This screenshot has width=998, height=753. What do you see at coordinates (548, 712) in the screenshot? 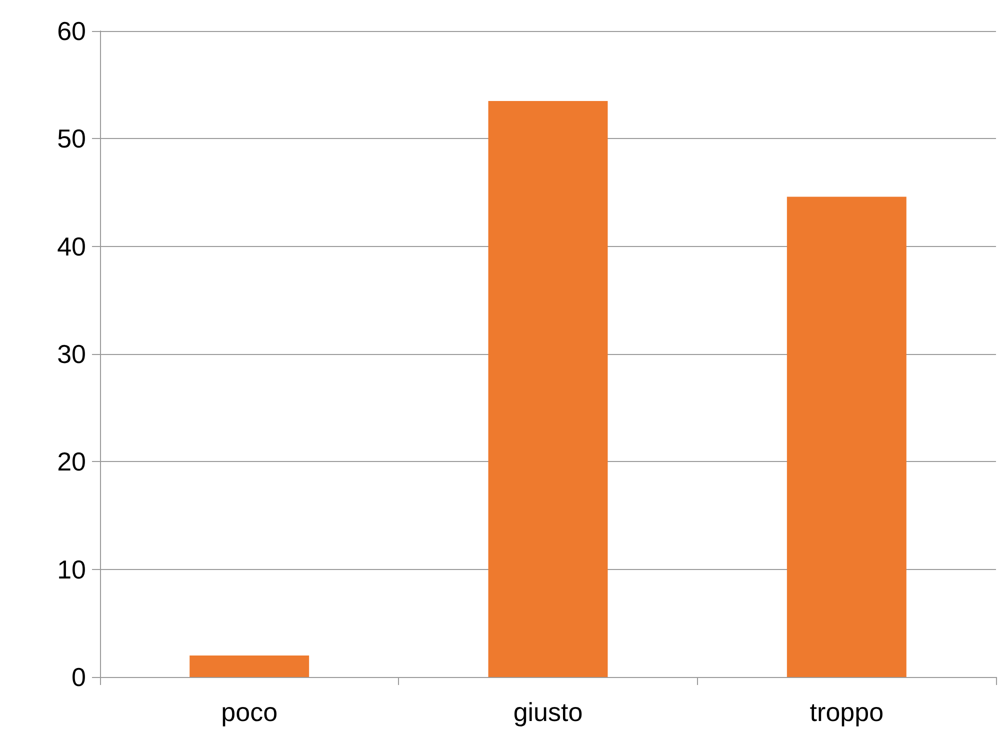
I see `x-tick-label: giusto` at bounding box center [548, 712].